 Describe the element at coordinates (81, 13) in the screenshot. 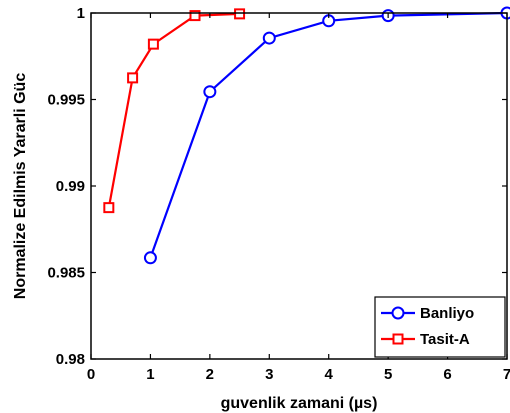

I see `y-tick-label: 1` at that location.